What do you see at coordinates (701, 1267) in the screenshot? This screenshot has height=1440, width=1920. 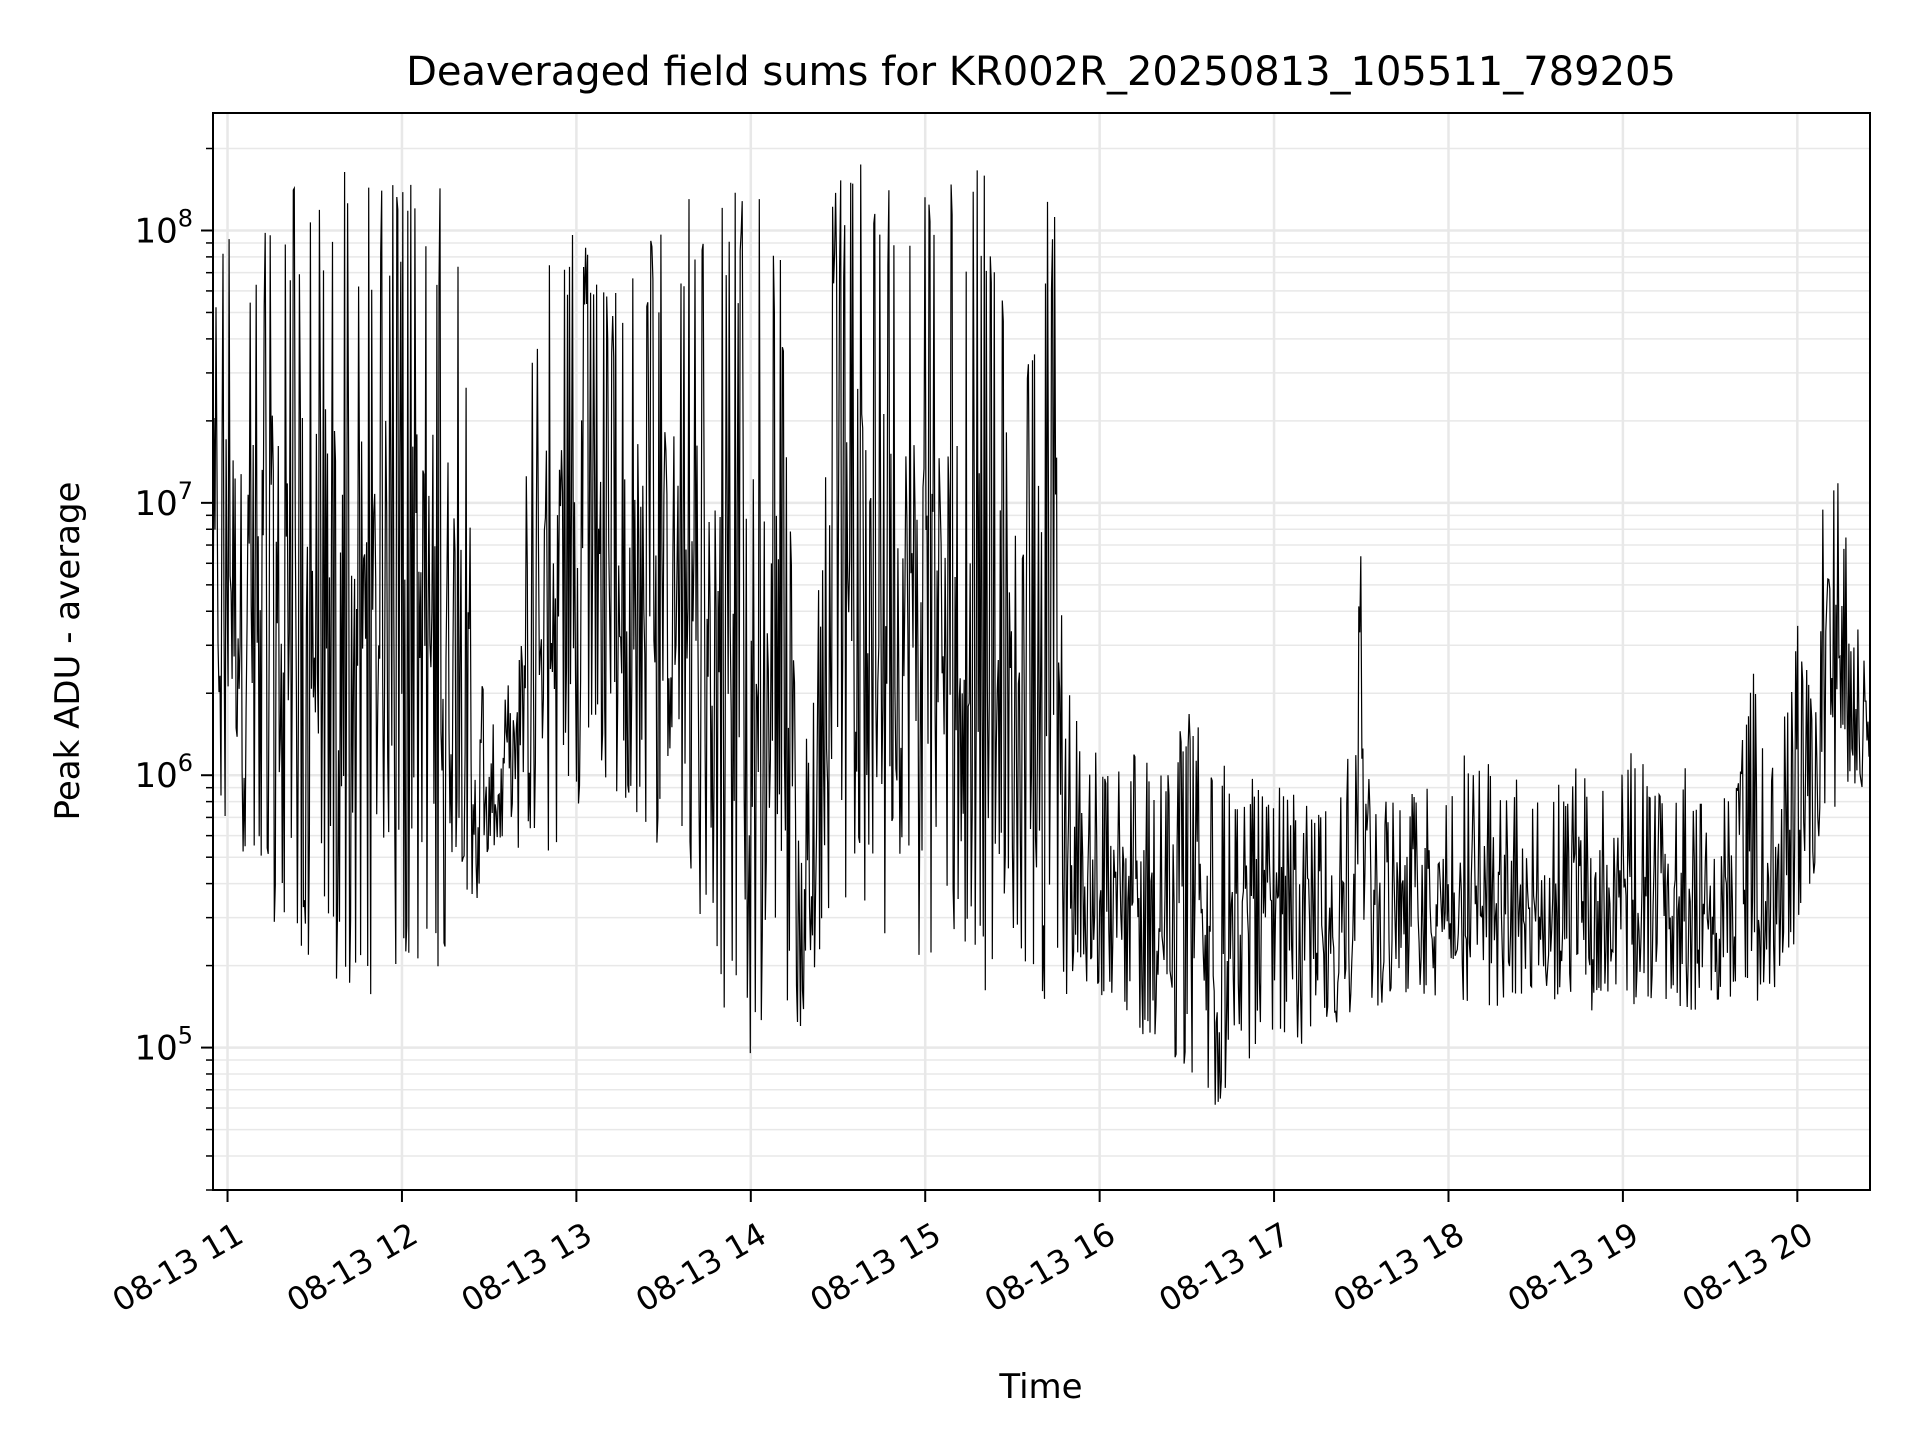 I see `x-tick-label: 08-13 14` at bounding box center [701, 1267].